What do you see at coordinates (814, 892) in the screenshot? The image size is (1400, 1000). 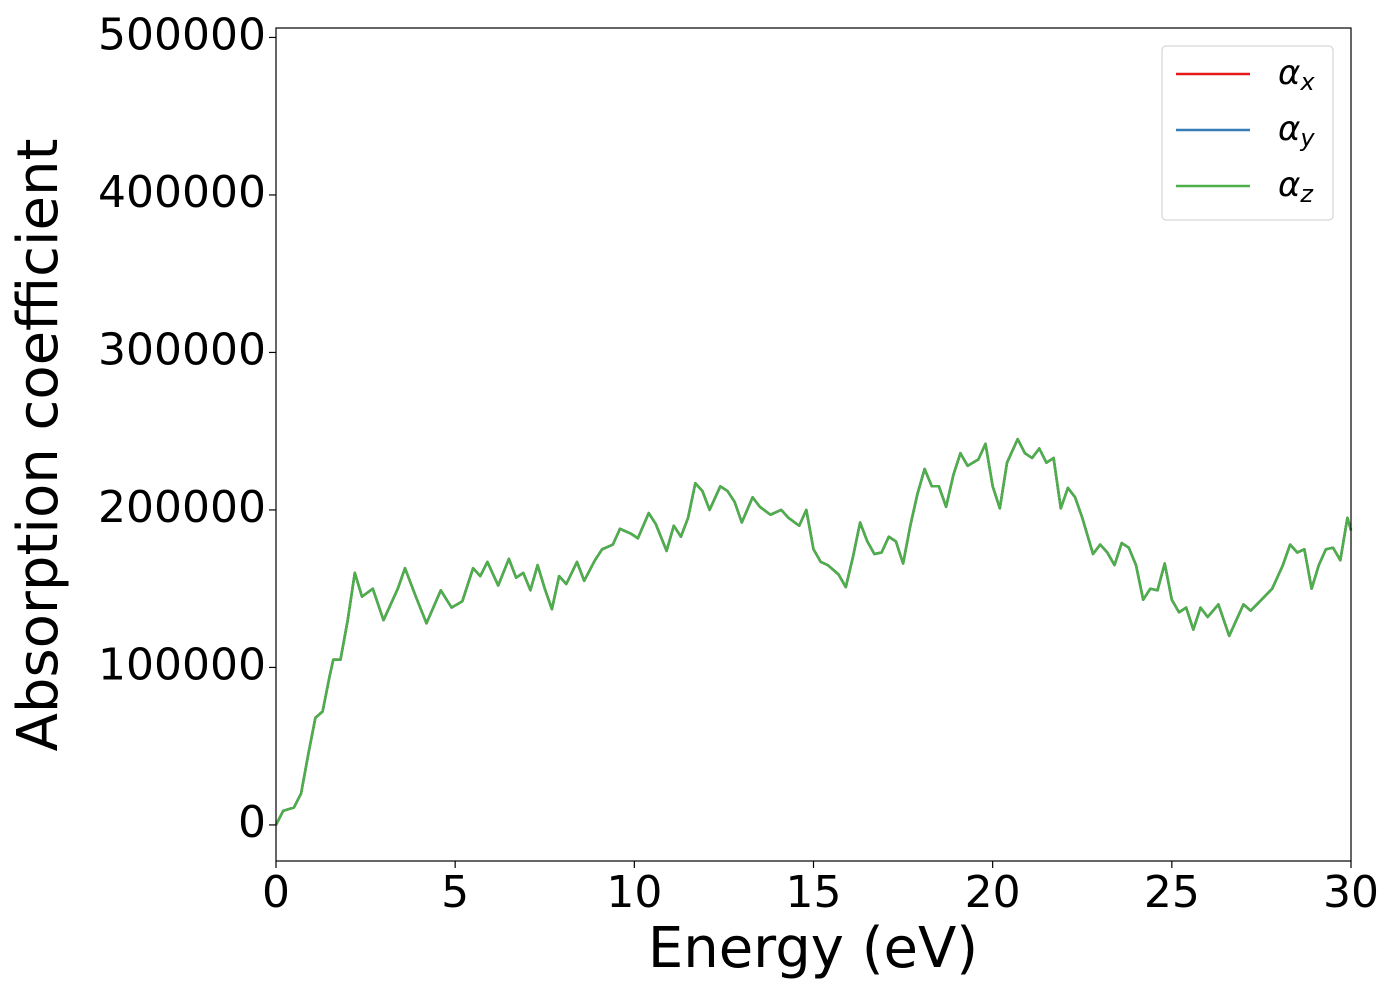 I see `x-tick-label: 15` at bounding box center [814, 892].